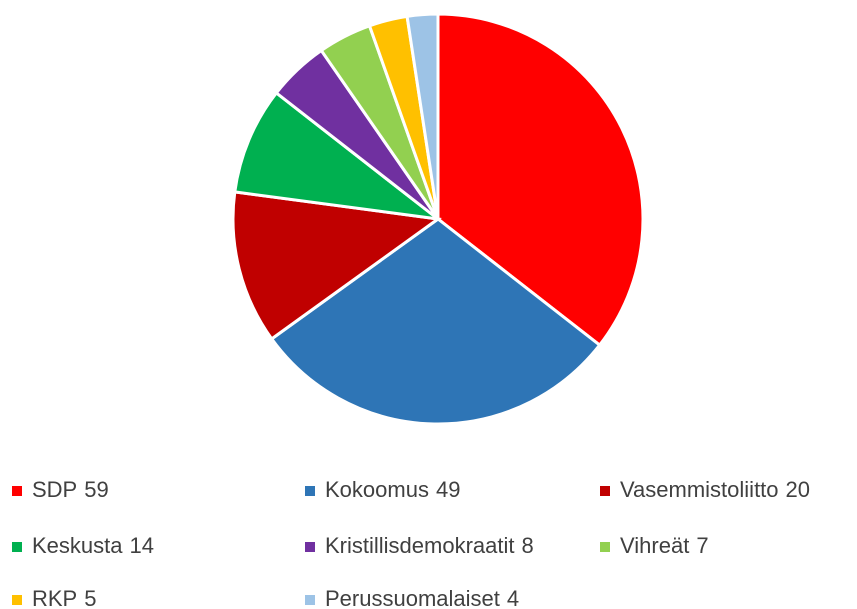  Describe the element at coordinates (54, 597) in the screenshot. I see `legend-name: RKP` at that location.